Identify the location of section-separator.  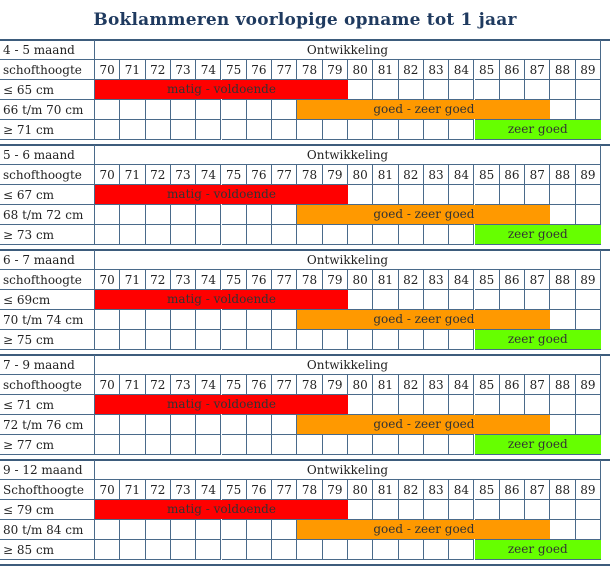
(305, 250).